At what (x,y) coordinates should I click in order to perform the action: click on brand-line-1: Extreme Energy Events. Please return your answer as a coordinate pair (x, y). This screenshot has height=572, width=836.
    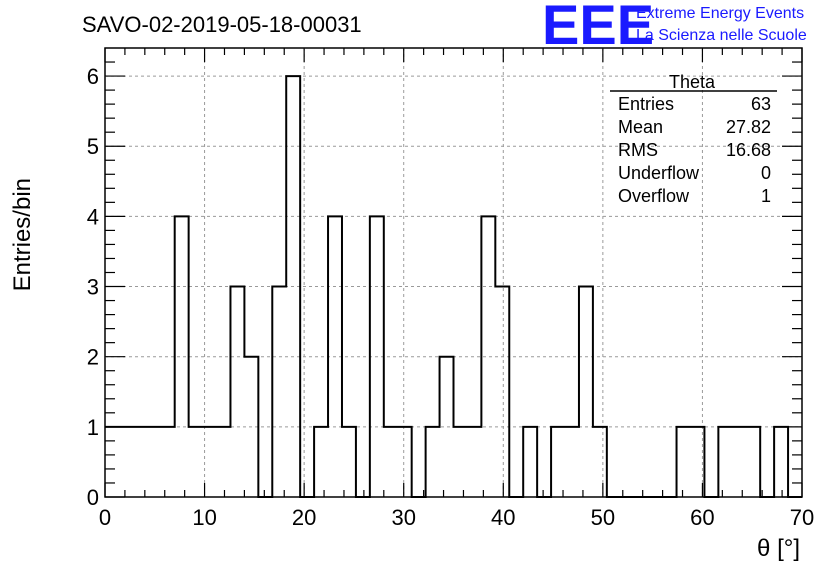
    Looking at the image, I should click on (720, 13).